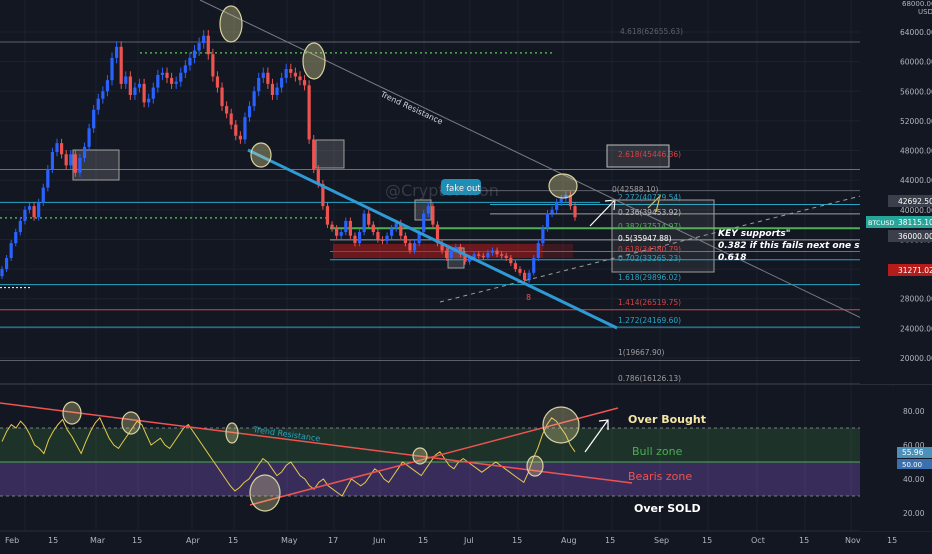  Describe the element at coordinates (649, 249) in the screenshot. I see `fib-level-label: 0.618(34380.79)` at that location.